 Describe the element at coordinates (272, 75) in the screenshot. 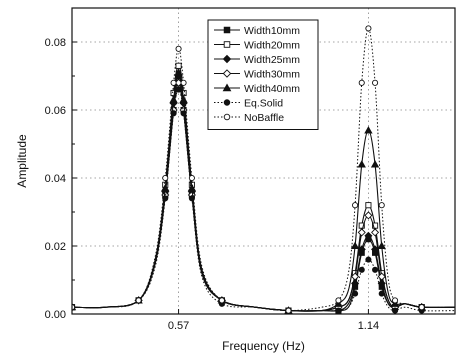

I see `legend-label: Width30mm` at that location.